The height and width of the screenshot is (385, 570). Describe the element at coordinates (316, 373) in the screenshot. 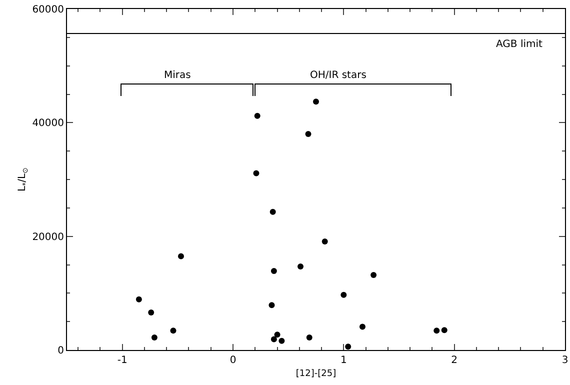

I see `x-axis-title: [12]-[25]` at that location.